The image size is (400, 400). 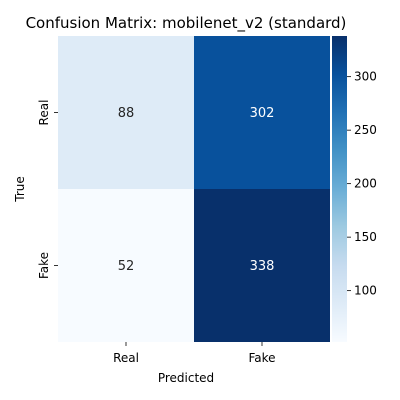 I want to click on x-tick-label: Fake, so click(x=261, y=358).